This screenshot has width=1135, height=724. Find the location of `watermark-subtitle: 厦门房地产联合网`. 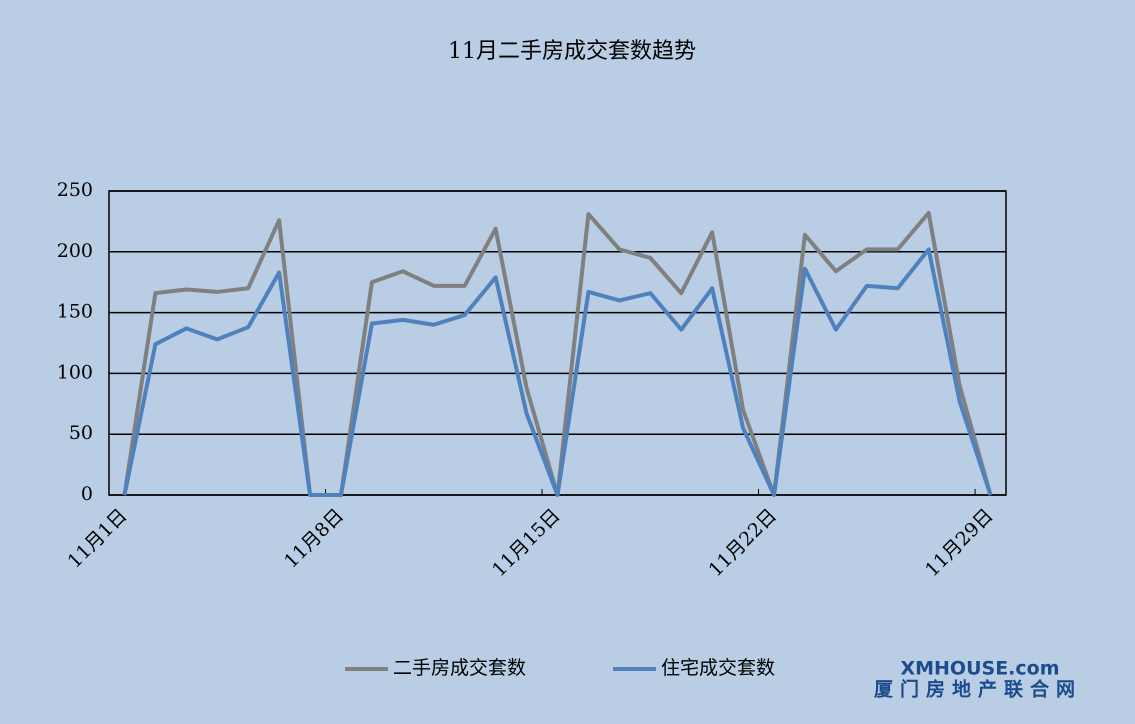

watermark-subtitle: 厦门房地产联合网 is located at coordinates (978, 689).